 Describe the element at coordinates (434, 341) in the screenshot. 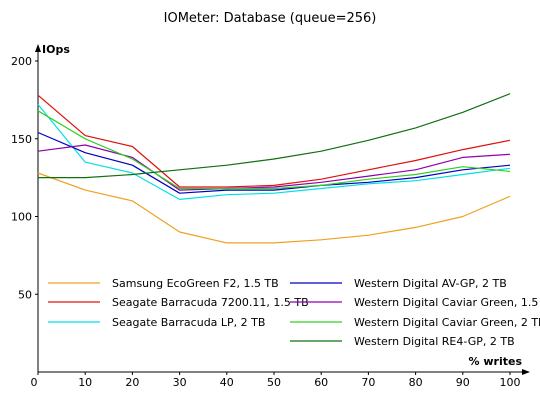

I see `legend-label: Western Digital RE4-GP, 2 TB` at that location.